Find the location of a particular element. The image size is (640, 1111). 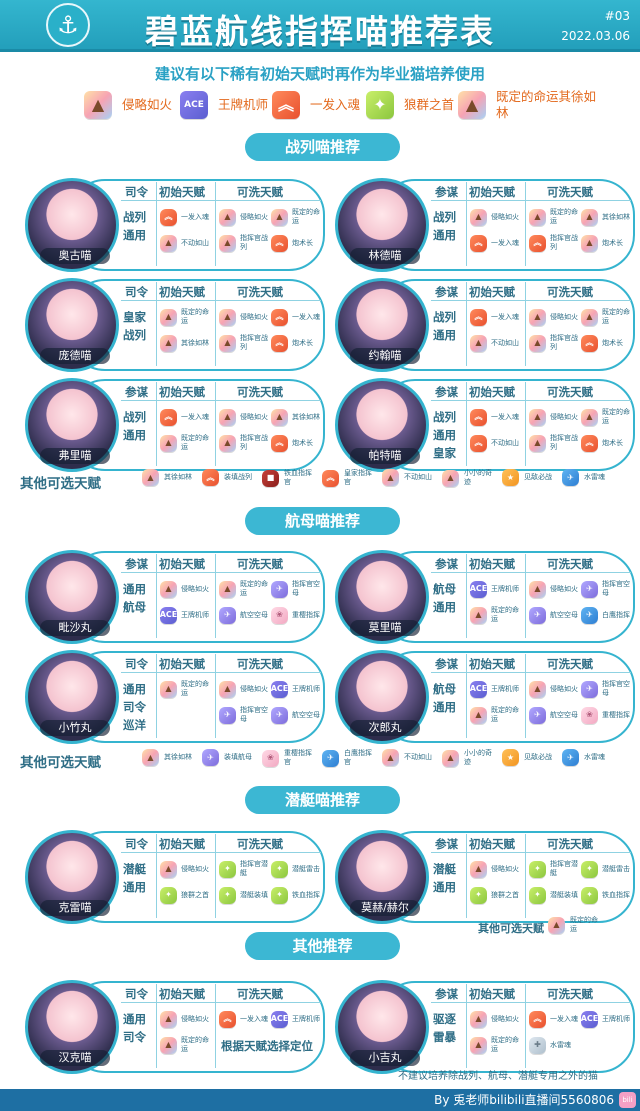

cat-name: 次郎丸 is located at coordinates (385, 728).